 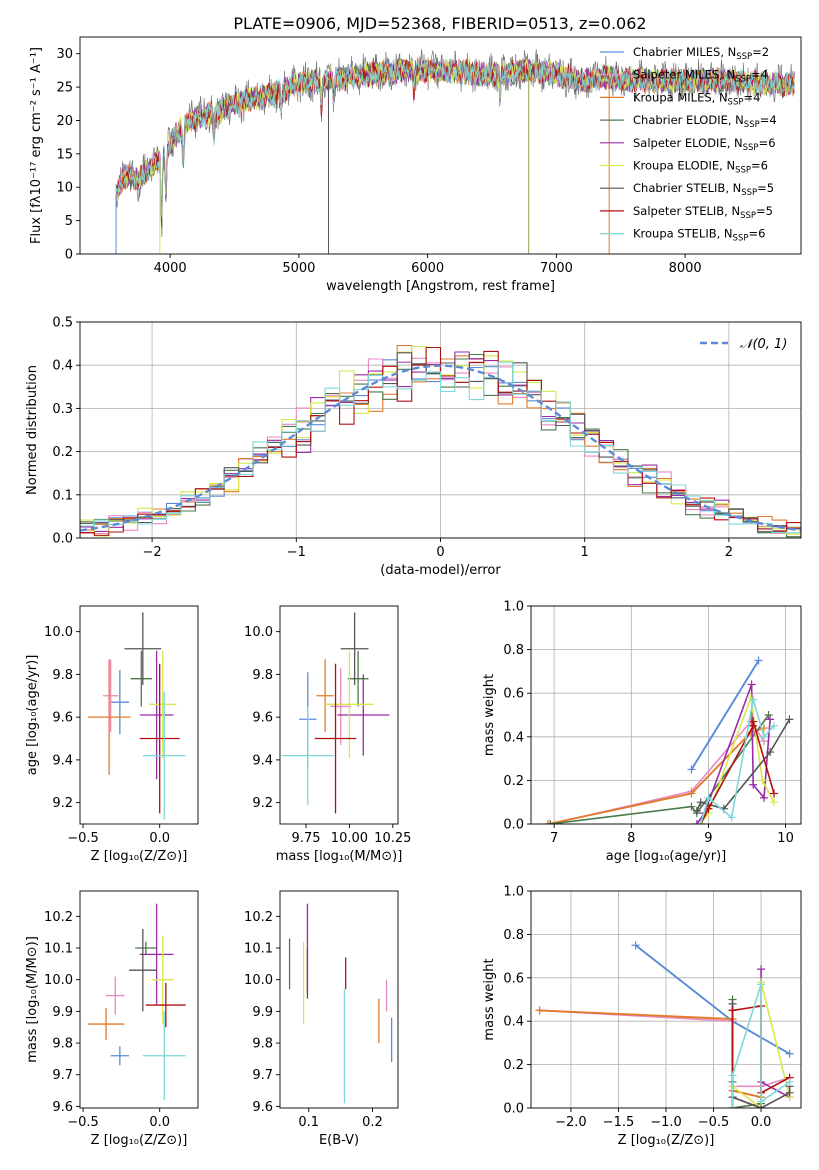 What do you see at coordinates (296, 552) in the screenshot?
I see `x-tick-label: −1` at bounding box center [296, 552].